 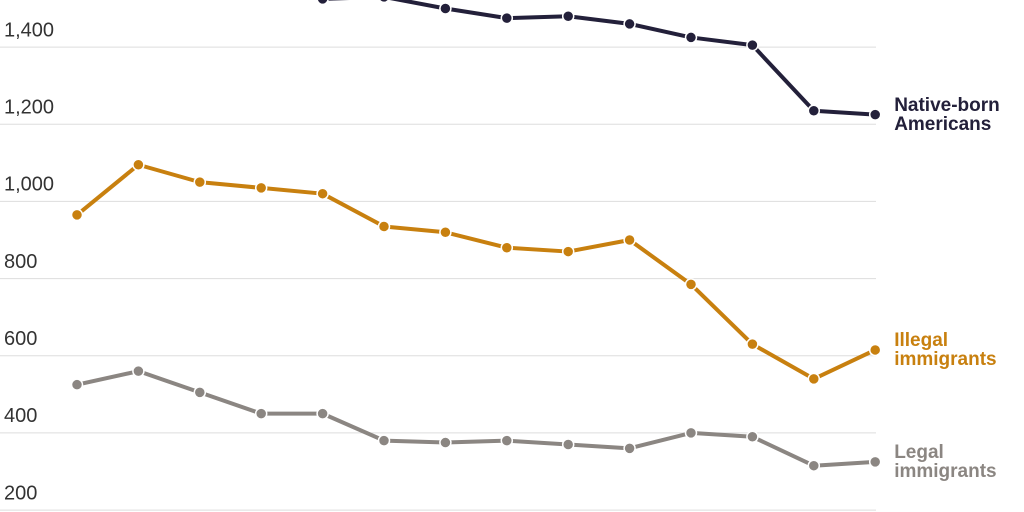 I want to click on y-tick-label: 1,400, so click(x=29, y=30).